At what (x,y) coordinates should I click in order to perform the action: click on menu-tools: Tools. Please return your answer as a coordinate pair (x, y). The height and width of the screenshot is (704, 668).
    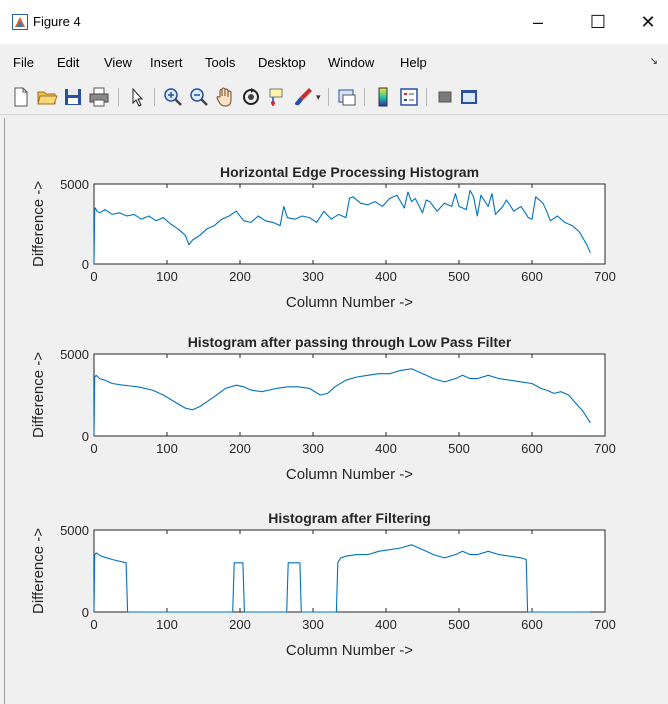
    Looking at the image, I should click on (220, 62).